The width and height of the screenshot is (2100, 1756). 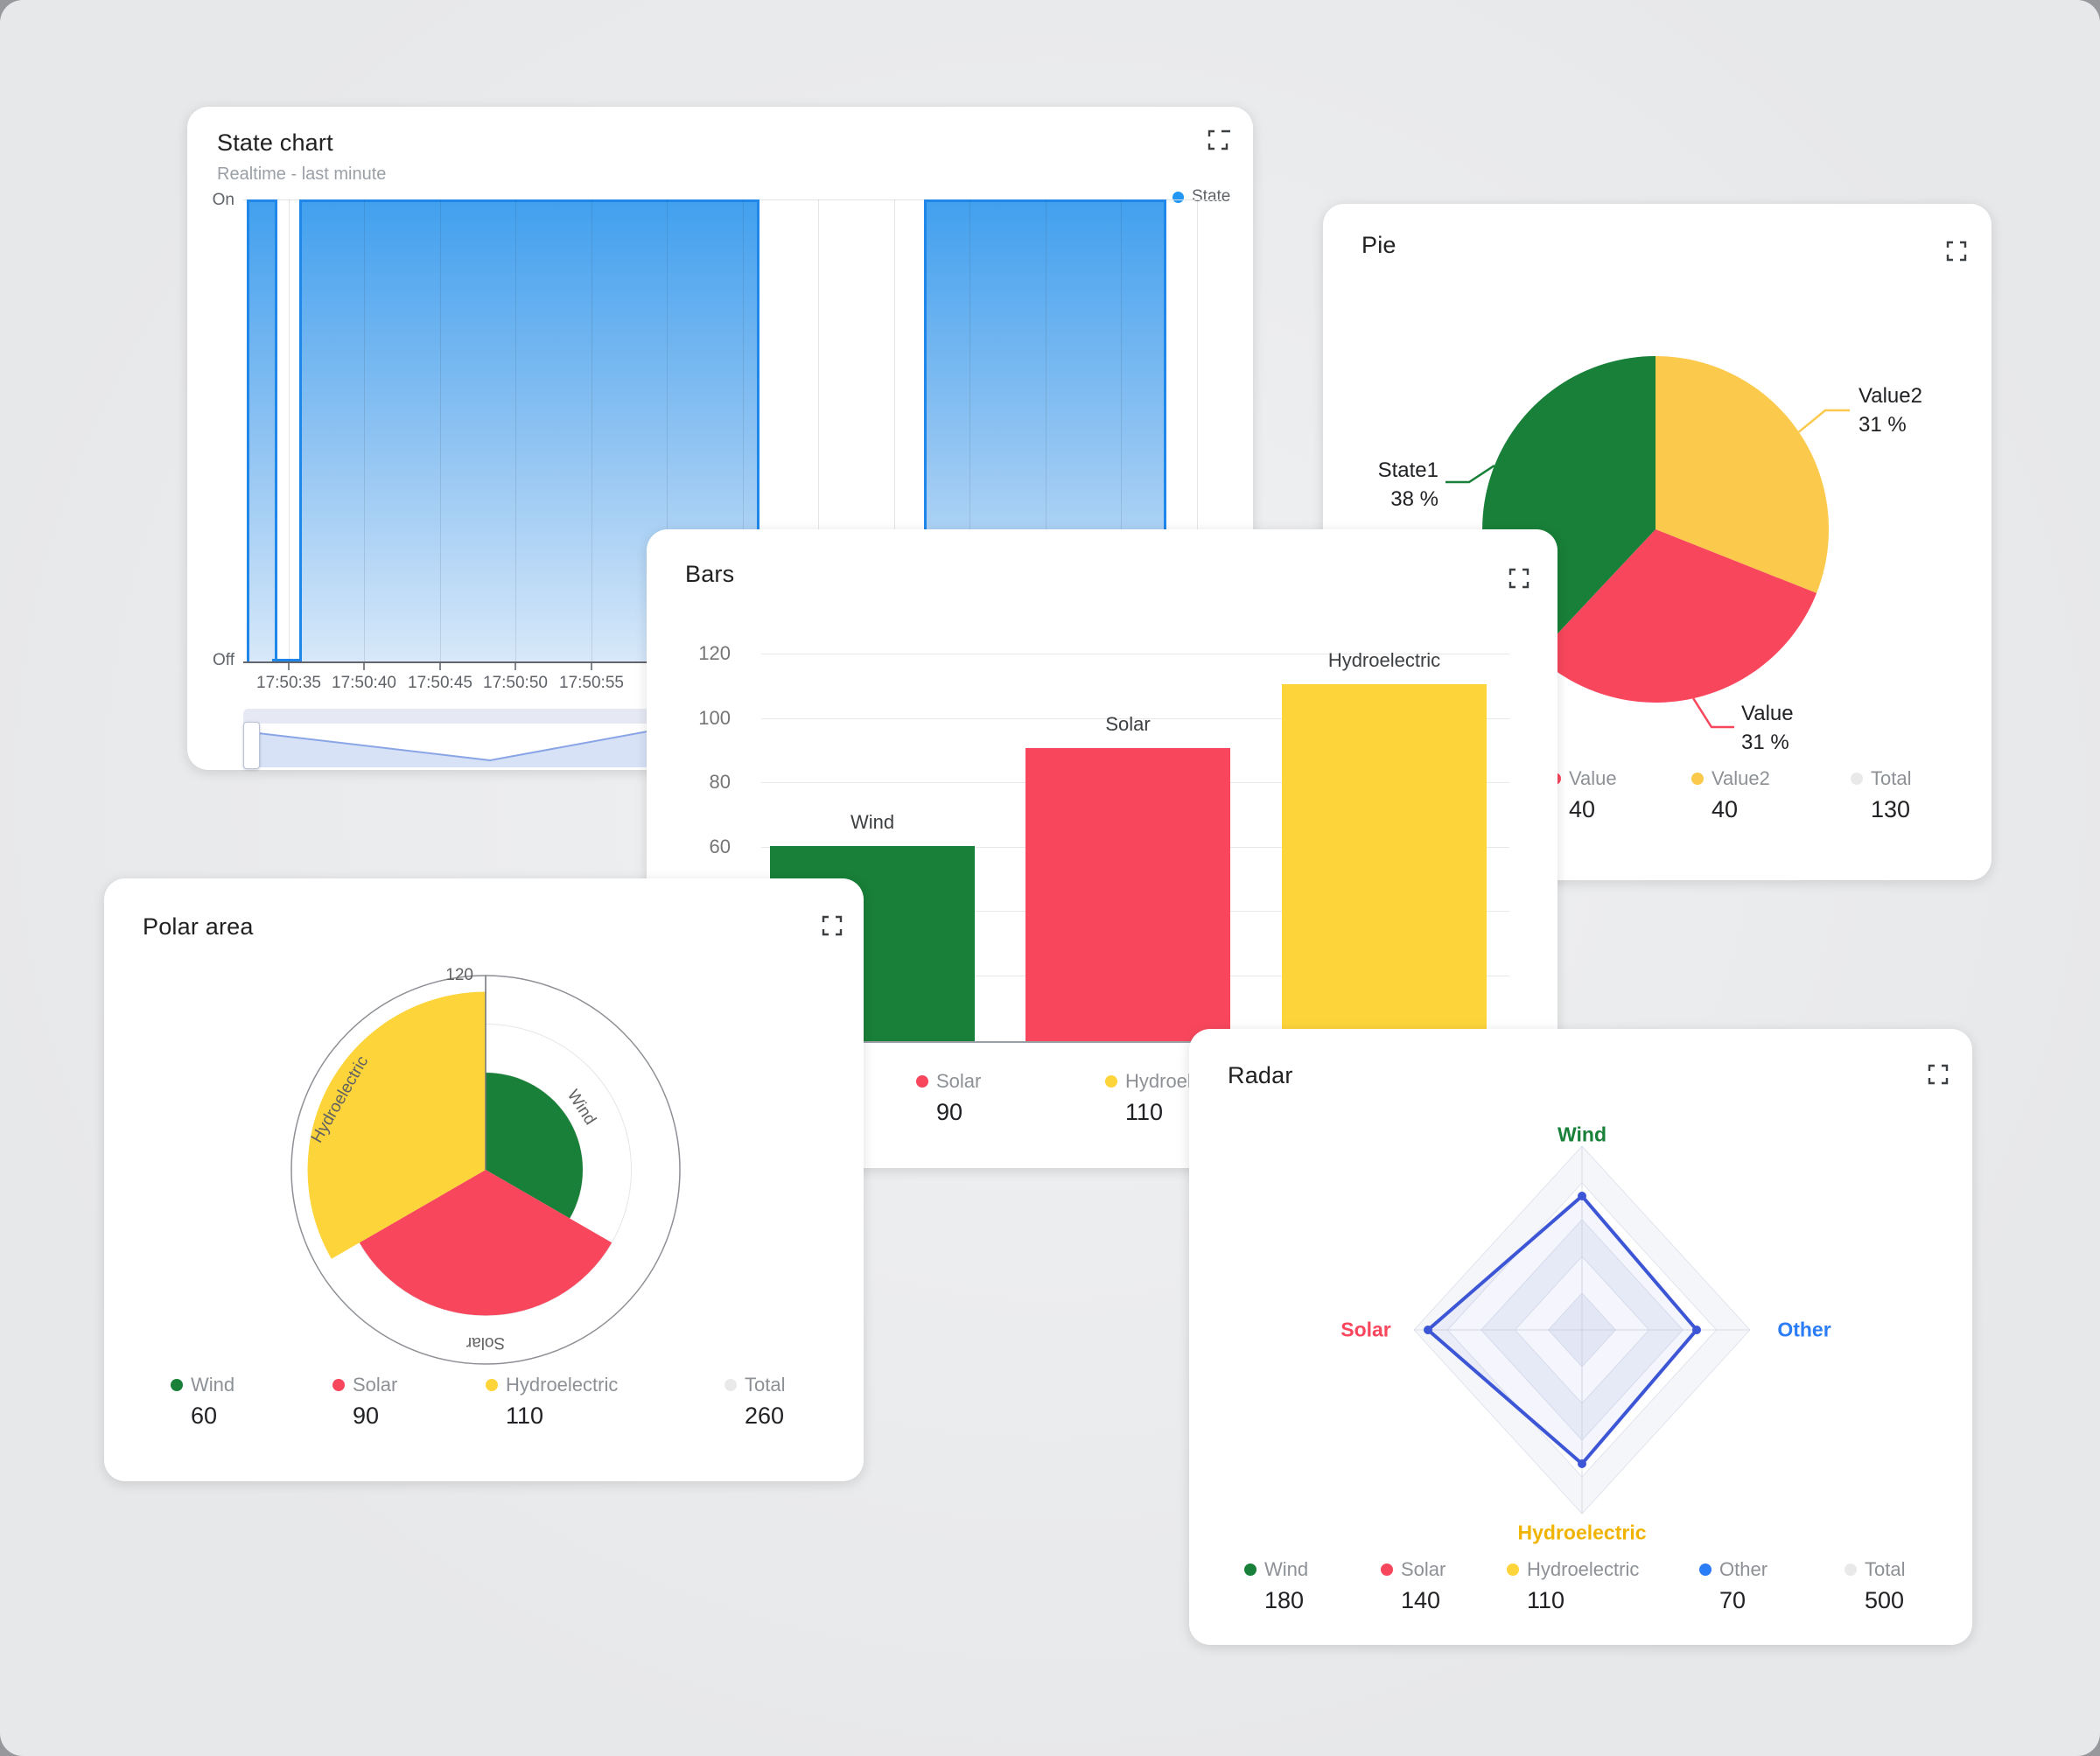 What do you see at coordinates (1874, 1586) in the screenshot?
I see `legend-item-total: Total 500` at bounding box center [1874, 1586].